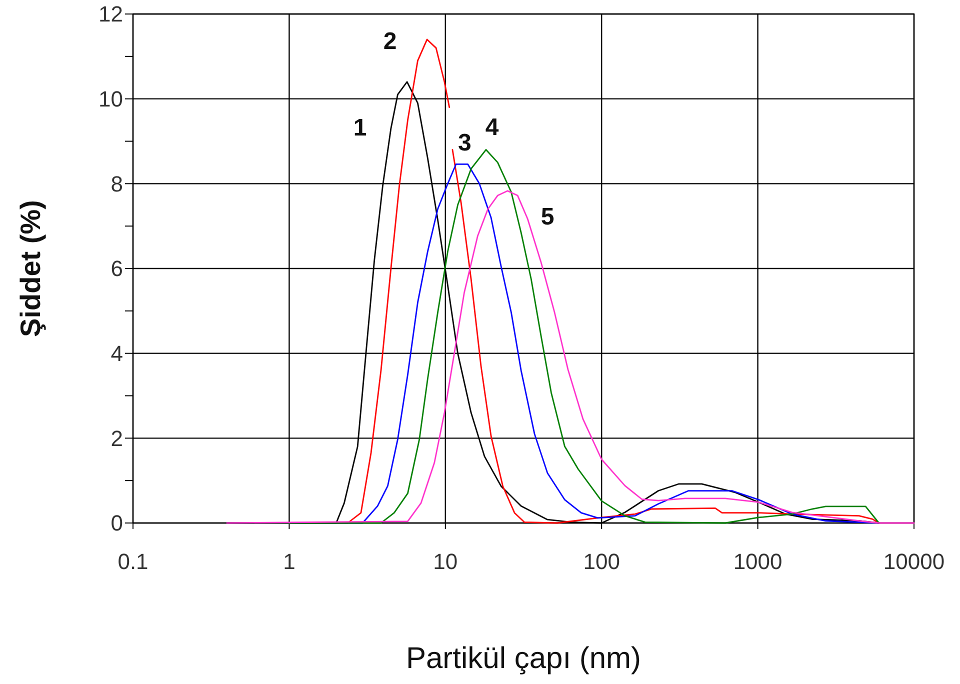 Image resolution: width=960 pixels, height=684 pixels. What do you see at coordinates (116, 438) in the screenshot?
I see `y-tick-label: 2` at bounding box center [116, 438].